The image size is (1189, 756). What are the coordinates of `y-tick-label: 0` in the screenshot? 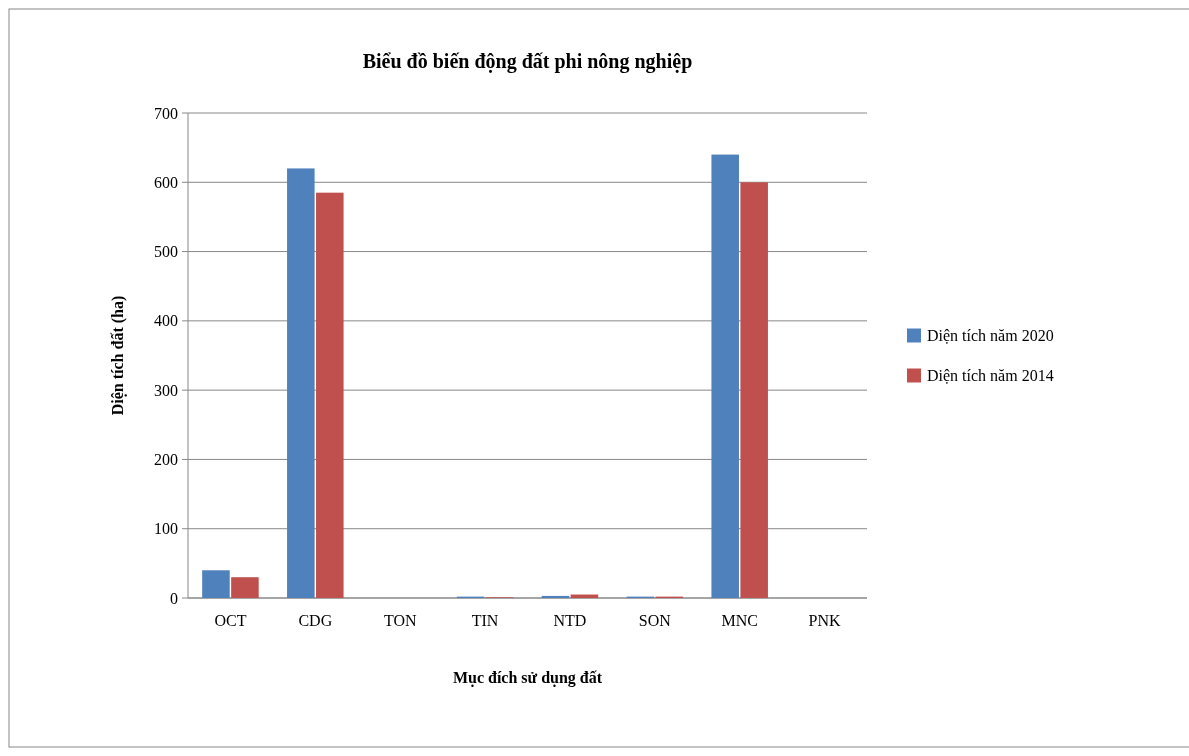 It's located at (174, 598).